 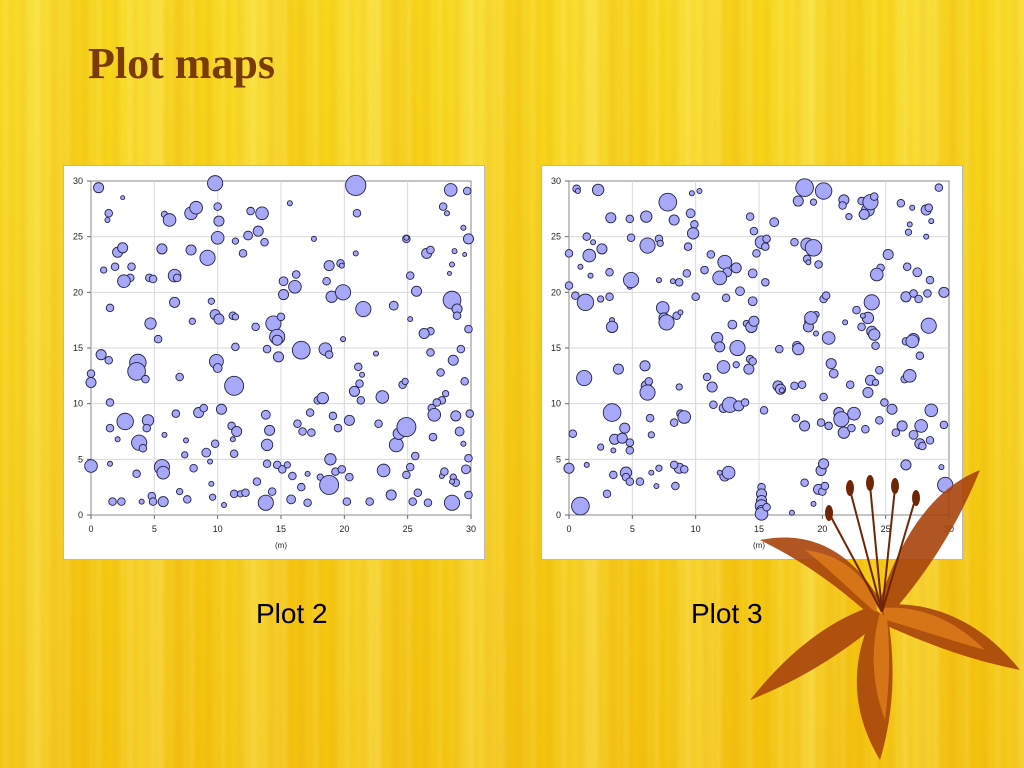 I want to click on x-tick-label: 20, so click(x=344, y=529).